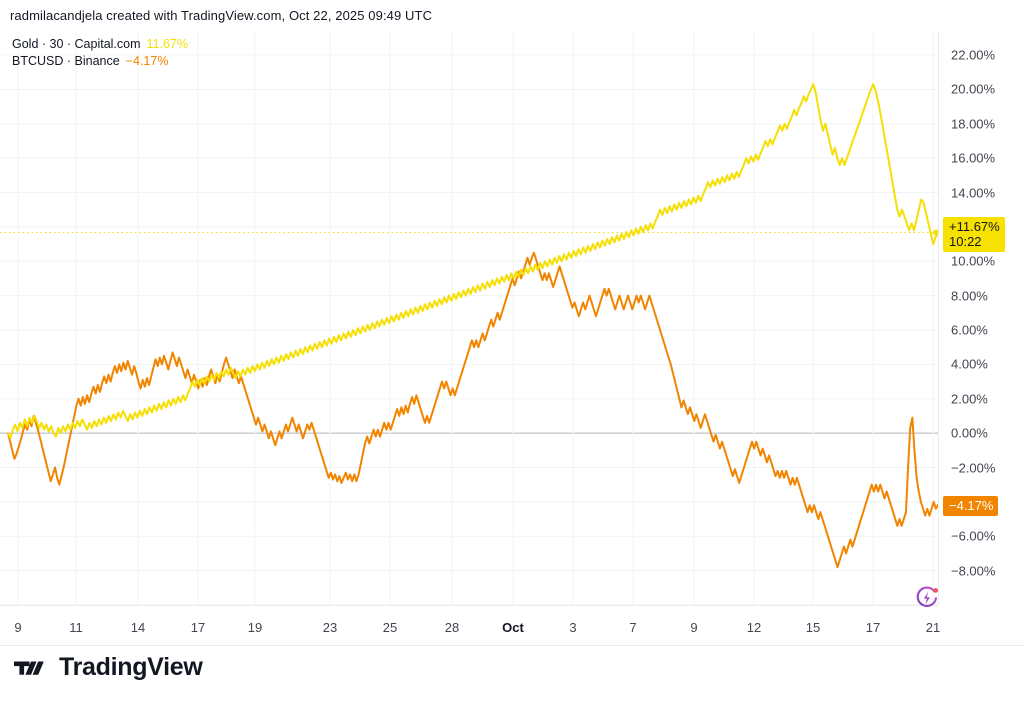  Describe the element at coordinates (969, 364) in the screenshot. I see `price-tick-label: 4.00%` at that location.